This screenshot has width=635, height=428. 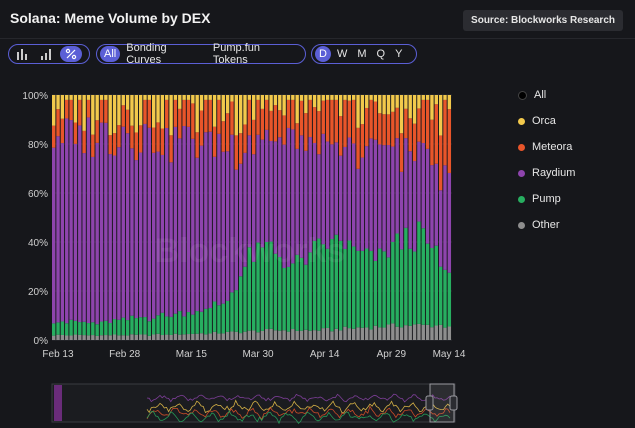 I want to click on sorted-bar-icon, so click(x=47, y=54).